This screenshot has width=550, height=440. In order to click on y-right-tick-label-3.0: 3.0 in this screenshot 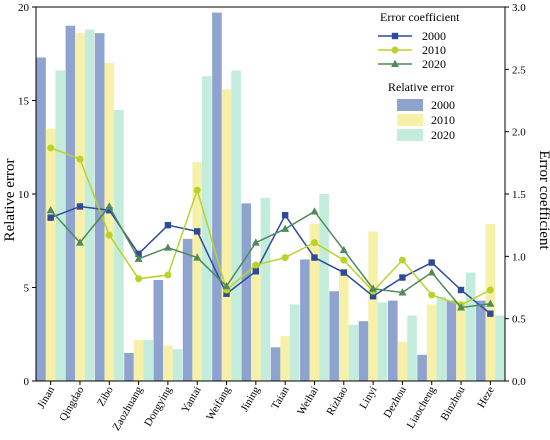, I will do `click(519, 8)`.